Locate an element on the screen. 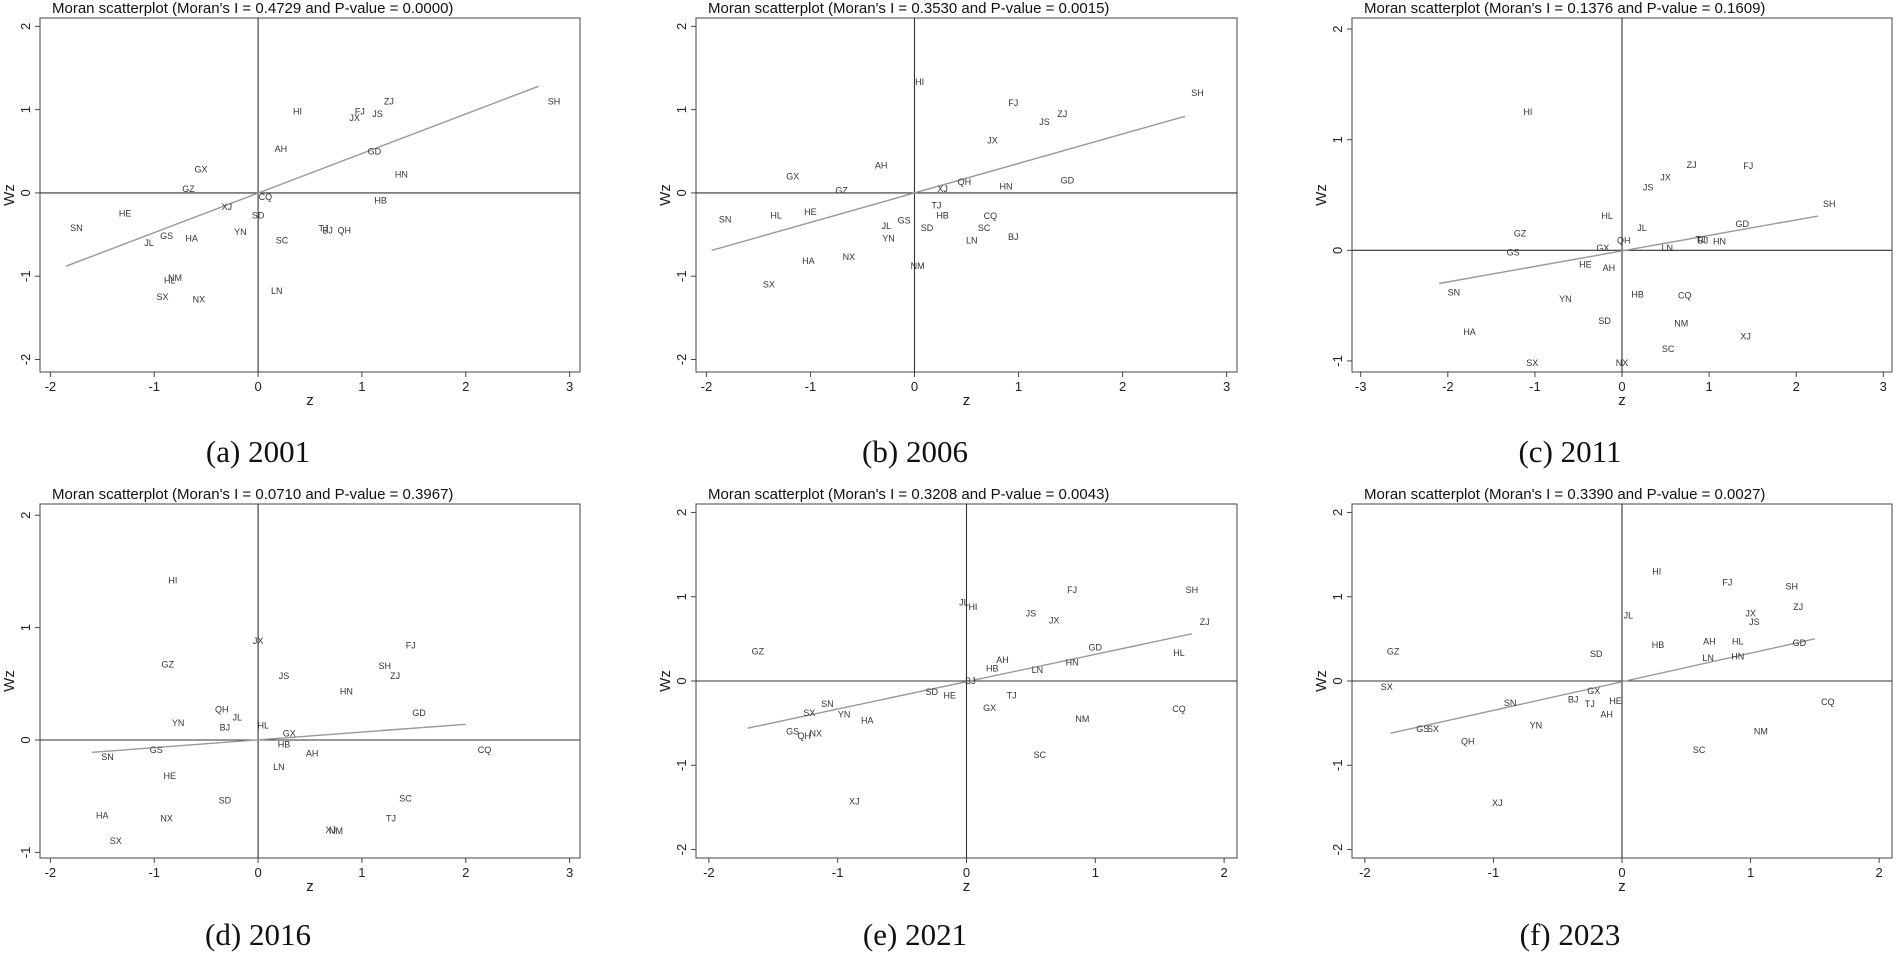 The width and height of the screenshot is (1902, 960). point-label-js: JS is located at coordinates (1031, 614).